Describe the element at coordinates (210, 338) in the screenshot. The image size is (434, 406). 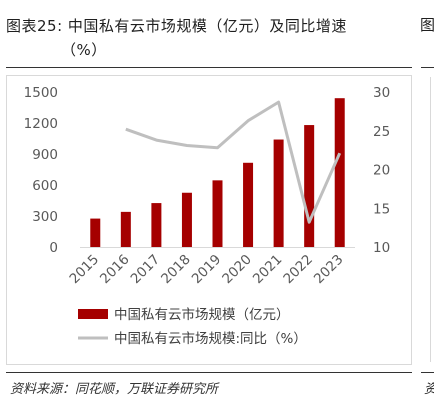
I see `legend-line-label: 中国私有云市场规模:同比（%）` at that location.